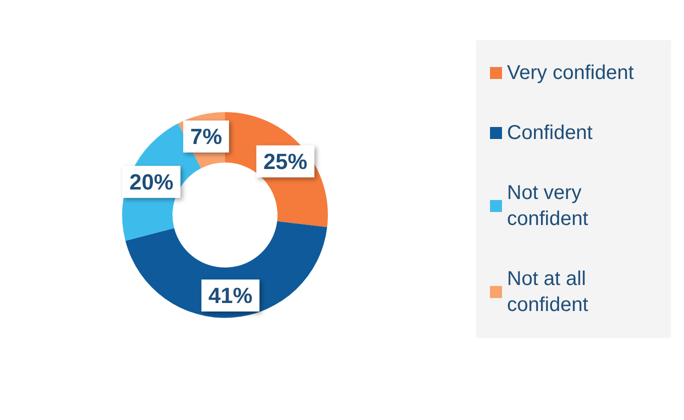 The width and height of the screenshot is (684, 420). Describe the element at coordinates (230, 295) in the screenshot. I see `data-label: 41%` at that location.